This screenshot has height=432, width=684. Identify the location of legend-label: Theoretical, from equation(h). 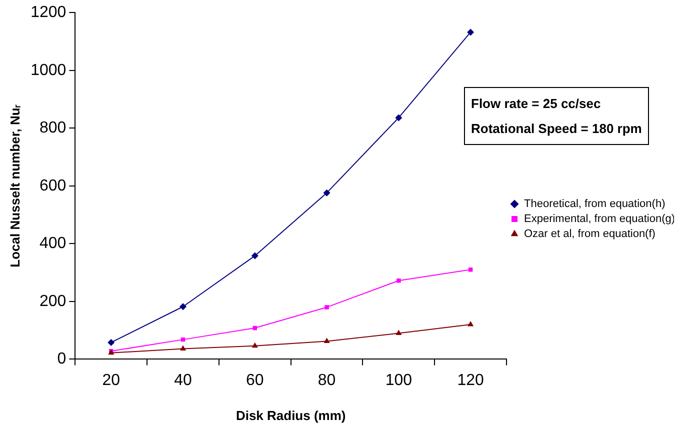
(595, 204).